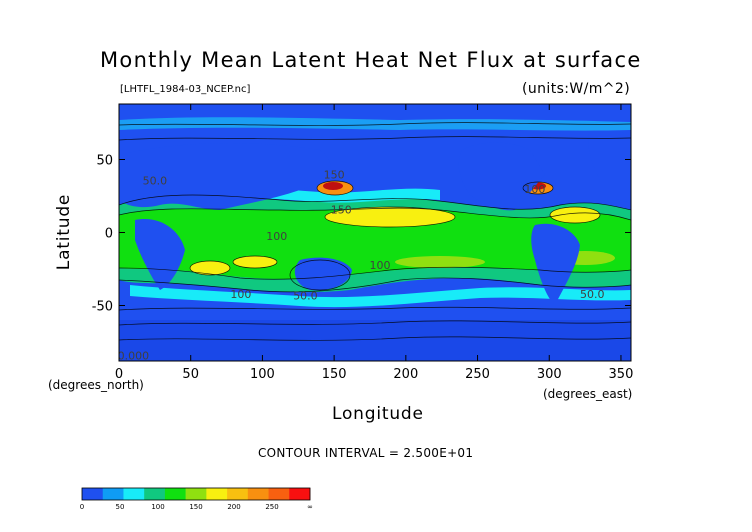 This screenshot has height=532, width=752. Describe the element at coordinates (378, 414) in the screenshot. I see `x-axis-label: Longitude` at that location.